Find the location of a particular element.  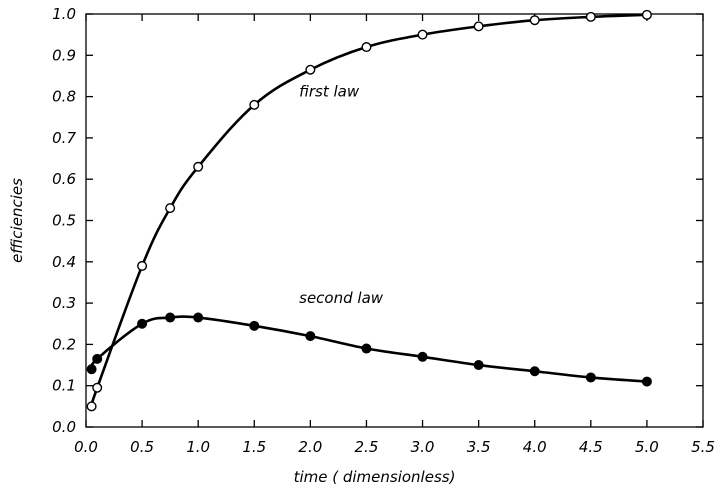

y-tick-label: 0.3 is located at coordinates (64, 303).